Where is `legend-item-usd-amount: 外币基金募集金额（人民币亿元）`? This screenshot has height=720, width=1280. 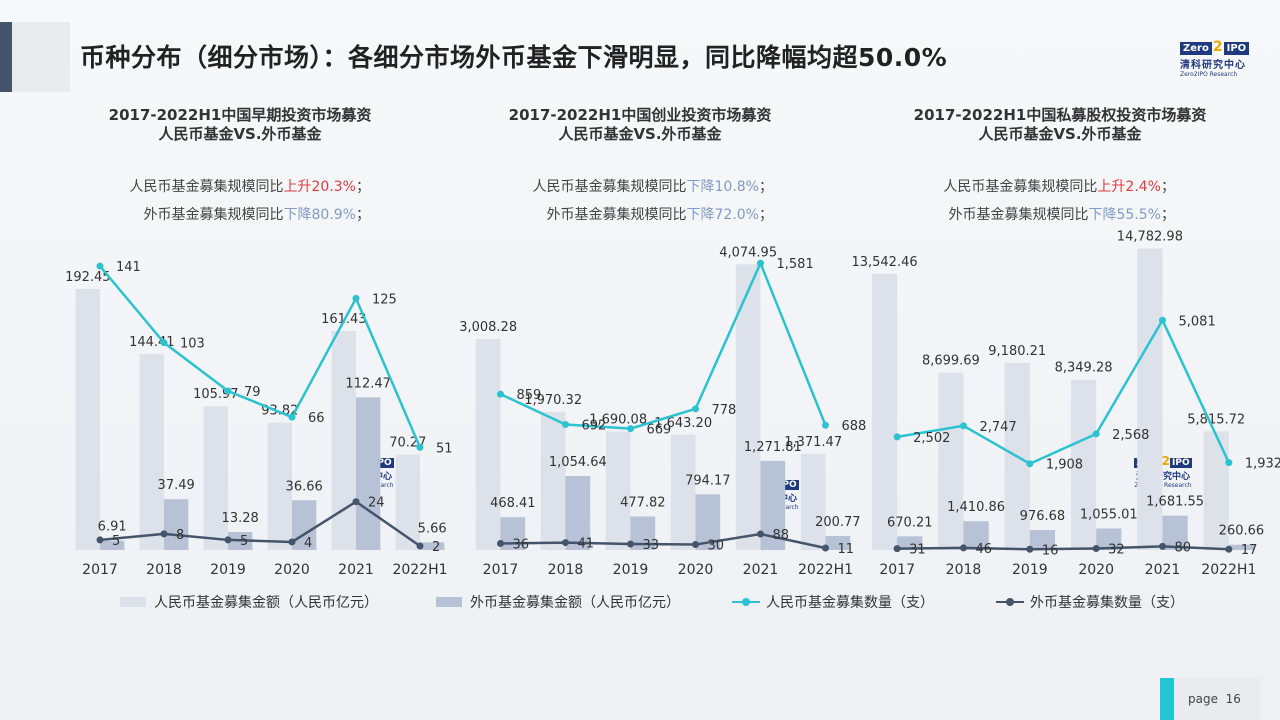 legend-item-usd-amount: 外币基金募集金额（人民币亿元） is located at coordinates (558, 602).